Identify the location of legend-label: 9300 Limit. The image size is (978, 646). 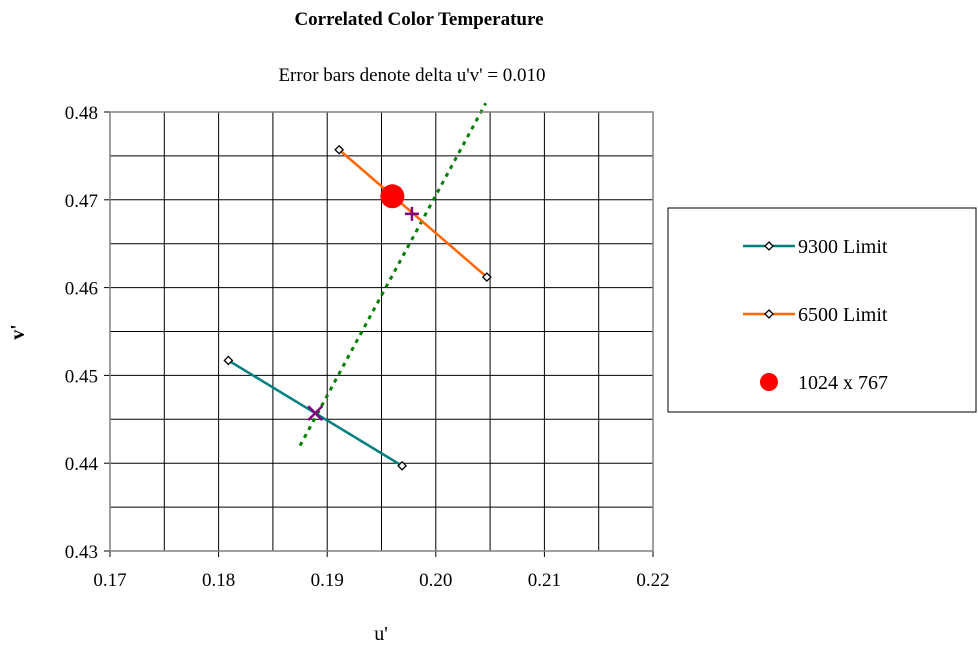
(843, 247).